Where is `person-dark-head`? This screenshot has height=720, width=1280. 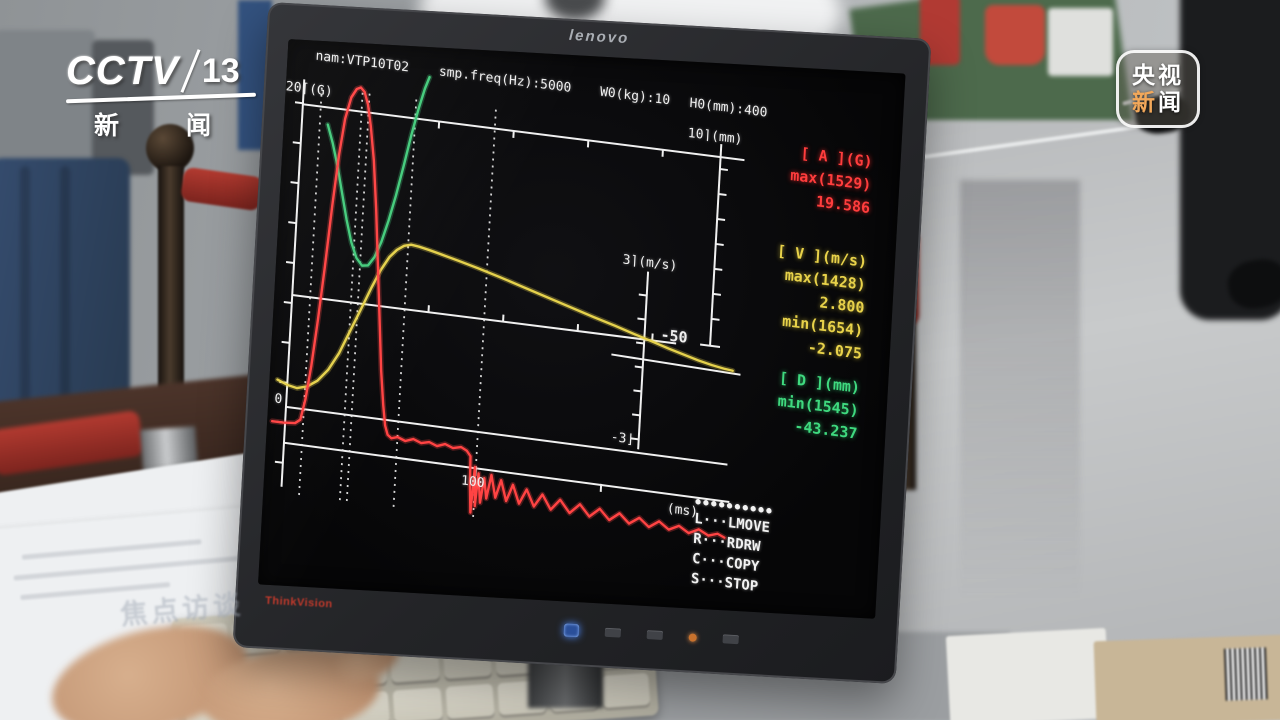
person-dark-head is located at coordinates (575, 10).